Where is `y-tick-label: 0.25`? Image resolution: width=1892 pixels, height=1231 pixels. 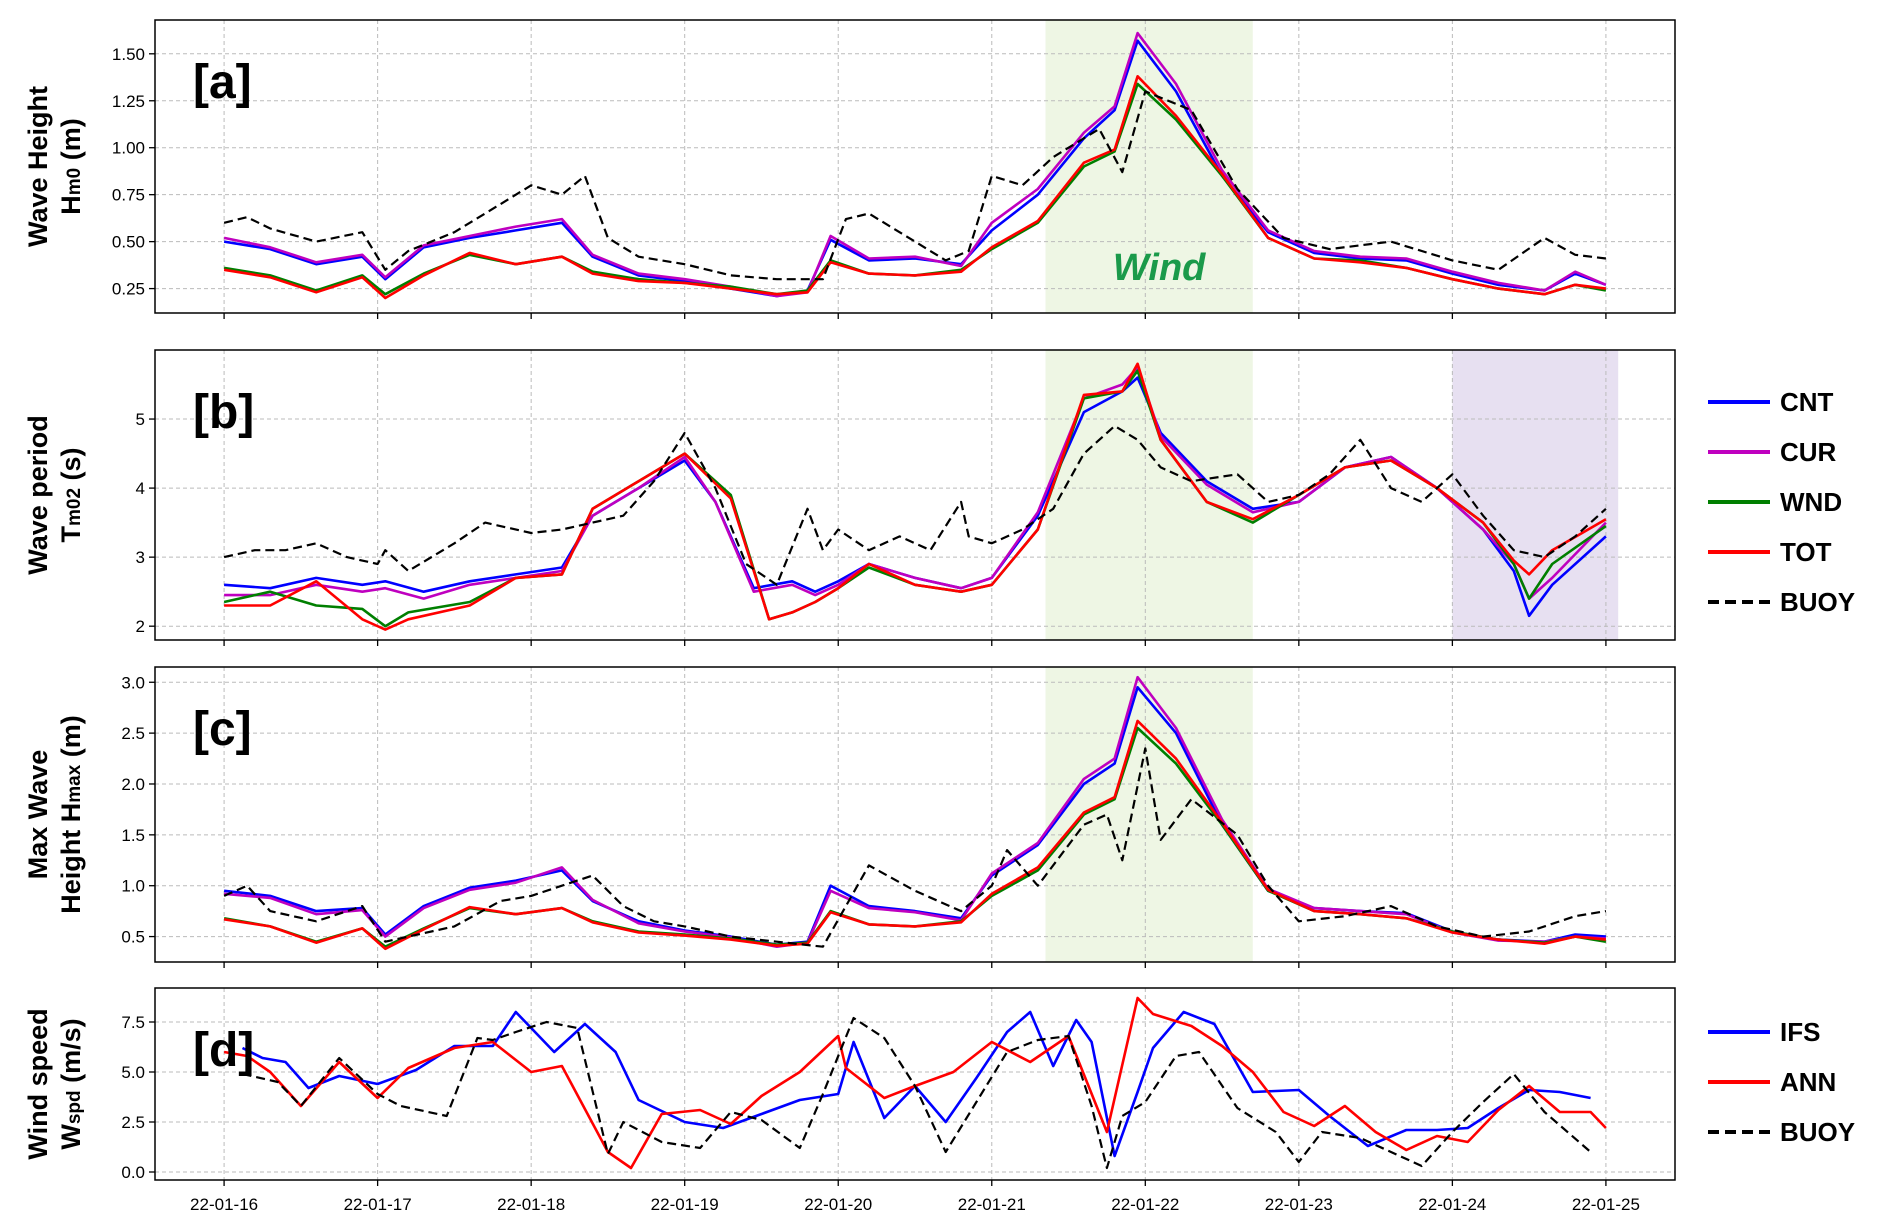
y-tick-label: 0.25 is located at coordinates (128, 289).